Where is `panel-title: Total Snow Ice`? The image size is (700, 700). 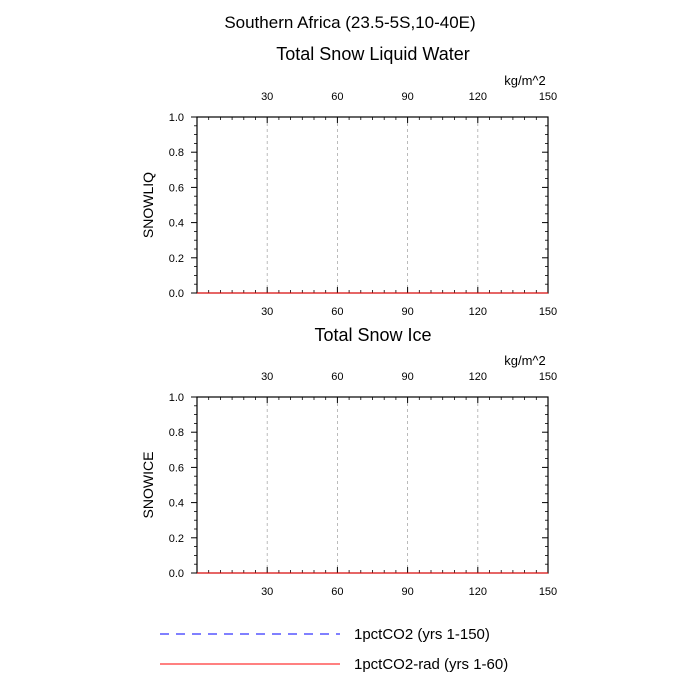 panel-title: Total Snow Ice is located at coordinates (372, 335).